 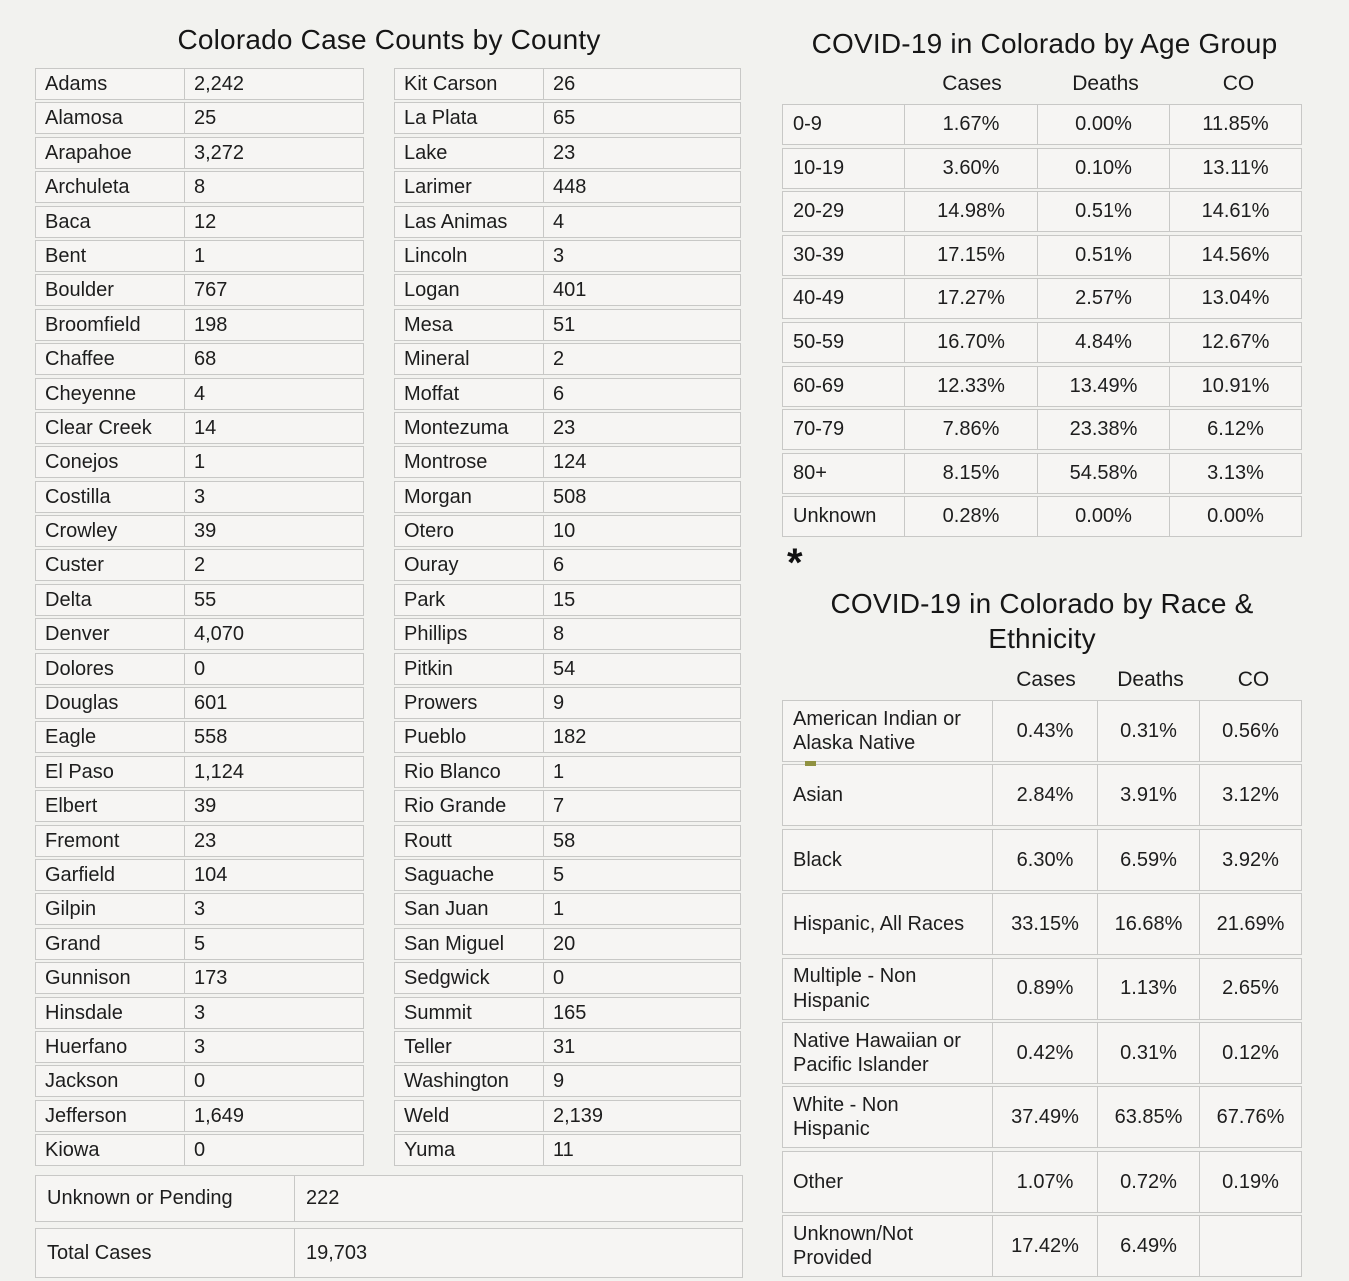 I want to click on age-cases-cell: 7.86%, so click(x=971, y=430).